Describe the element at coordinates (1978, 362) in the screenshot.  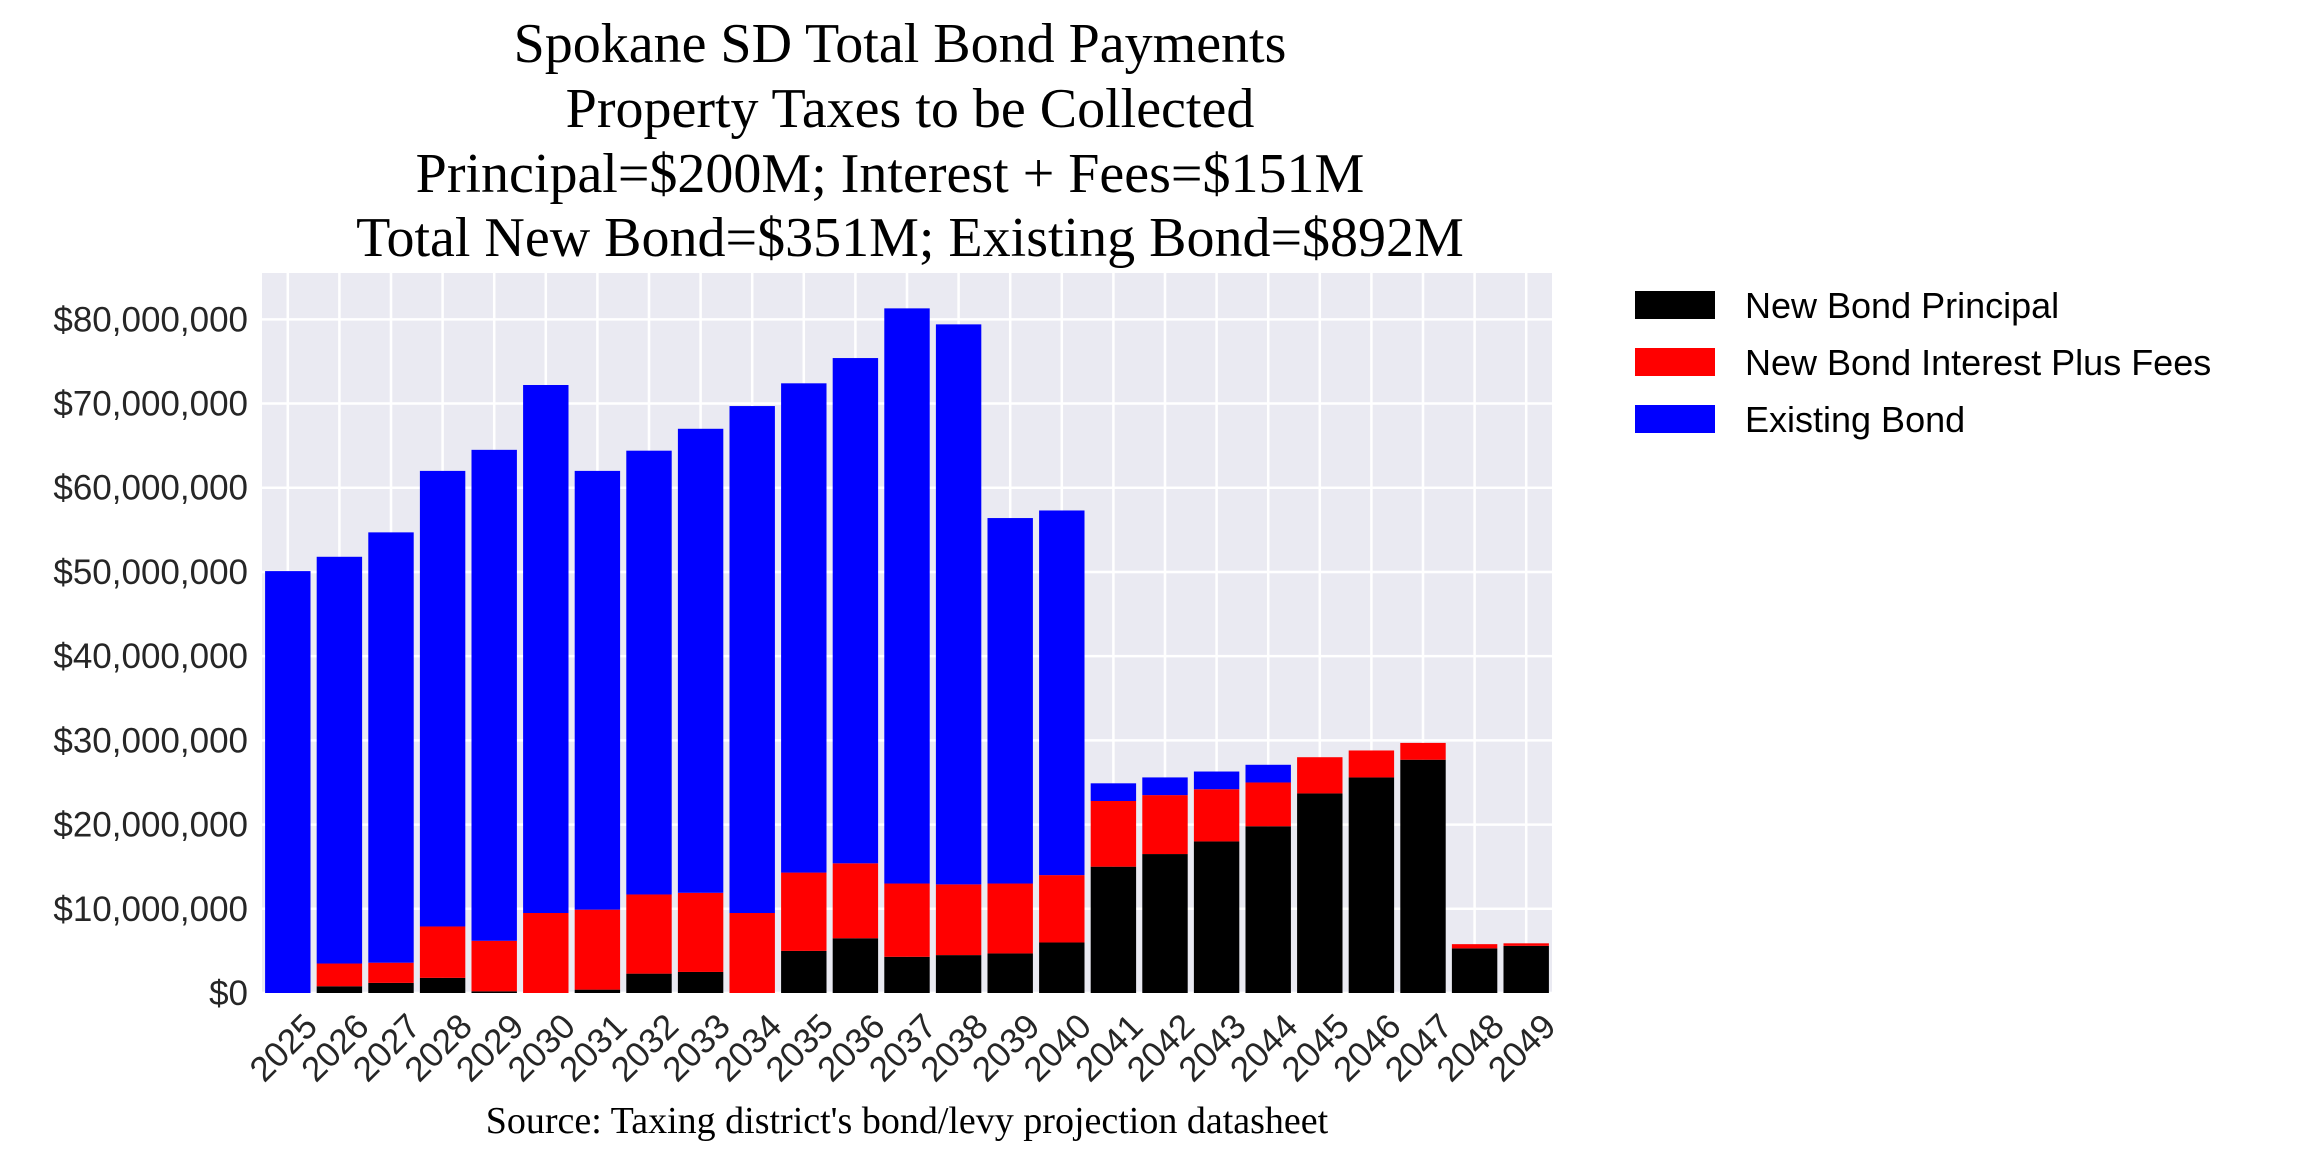
I see `legend-label: New Bond Interest Plus Fees` at that location.